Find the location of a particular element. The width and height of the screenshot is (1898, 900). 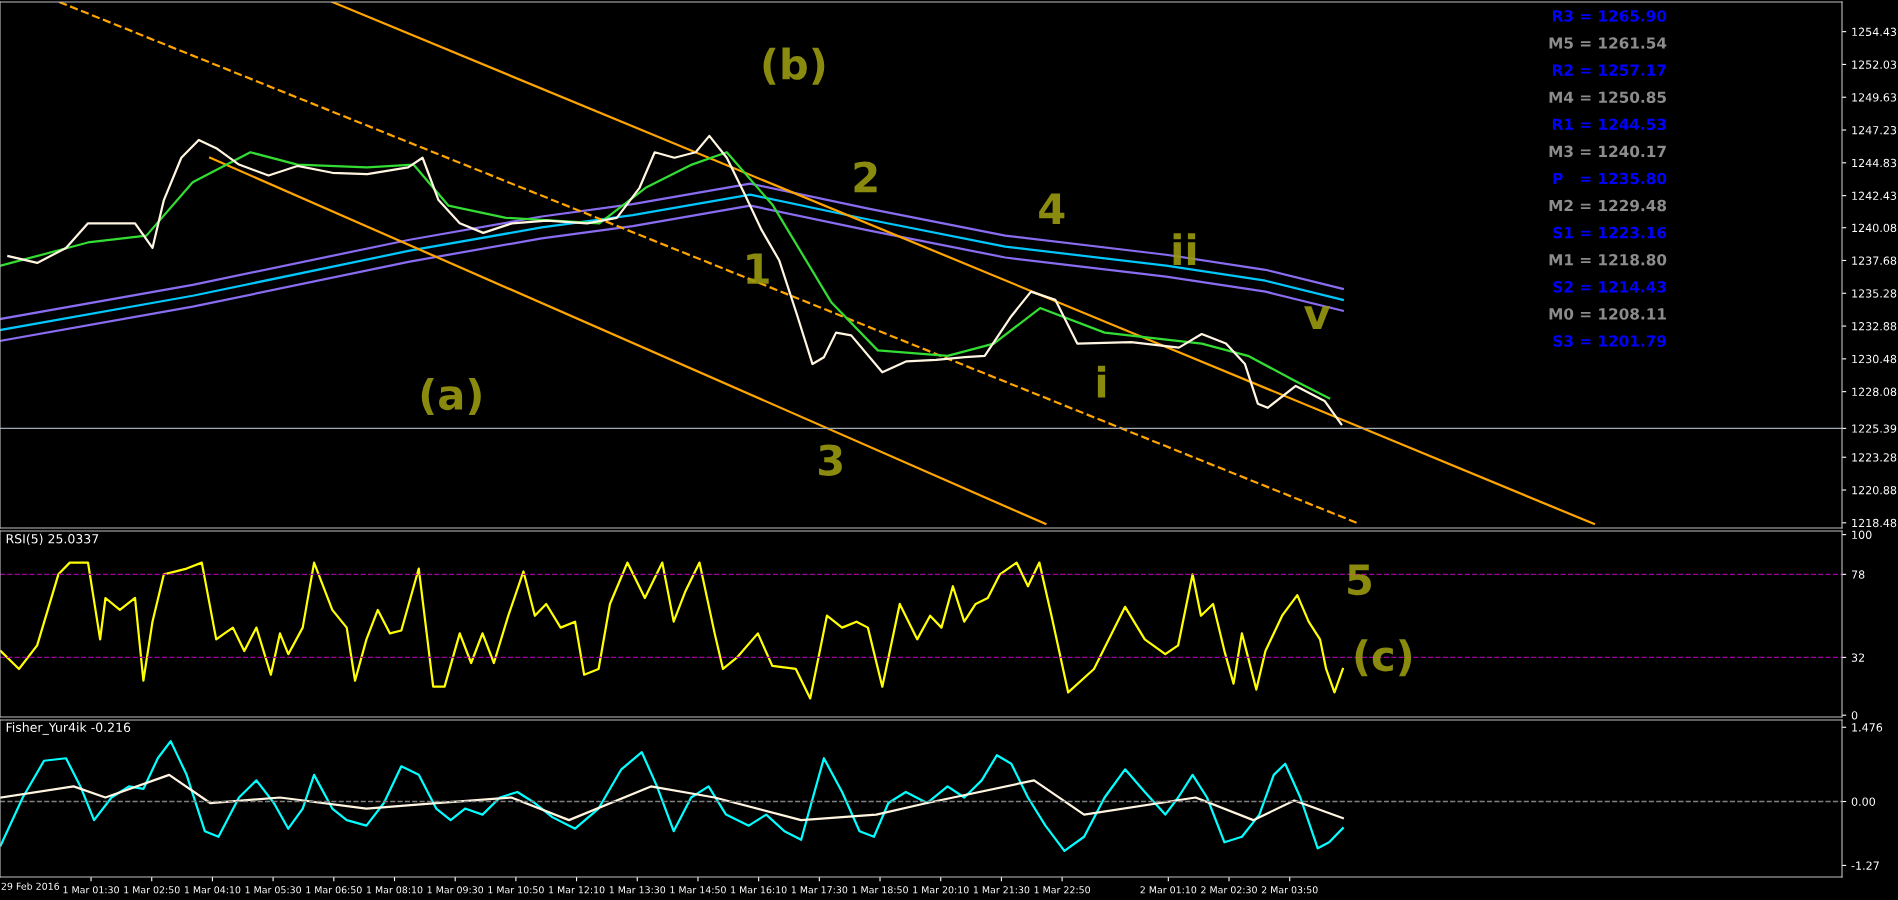

annotation: R2 = 1257.17 is located at coordinates (1609, 70).